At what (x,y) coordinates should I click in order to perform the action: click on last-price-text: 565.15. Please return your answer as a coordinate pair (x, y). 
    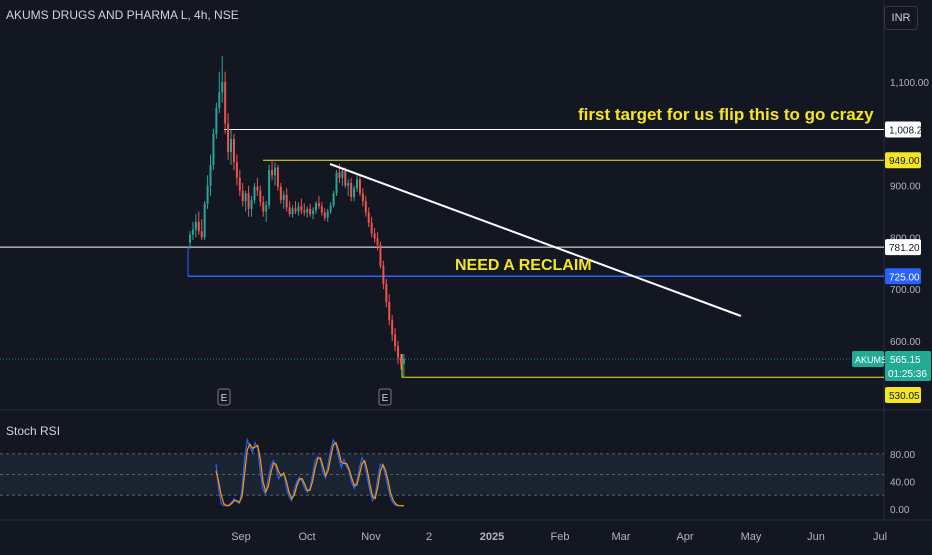
    Looking at the image, I should click on (905, 360).